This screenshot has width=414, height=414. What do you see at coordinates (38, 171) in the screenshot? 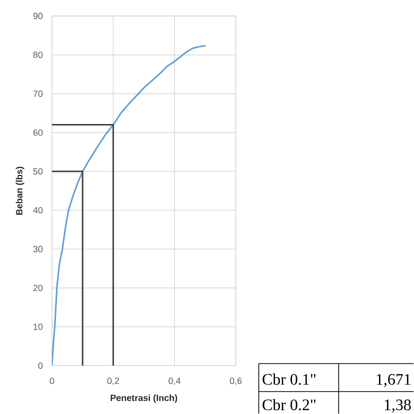
I see `y-tick-label: 50` at bounding box center [38, 171].